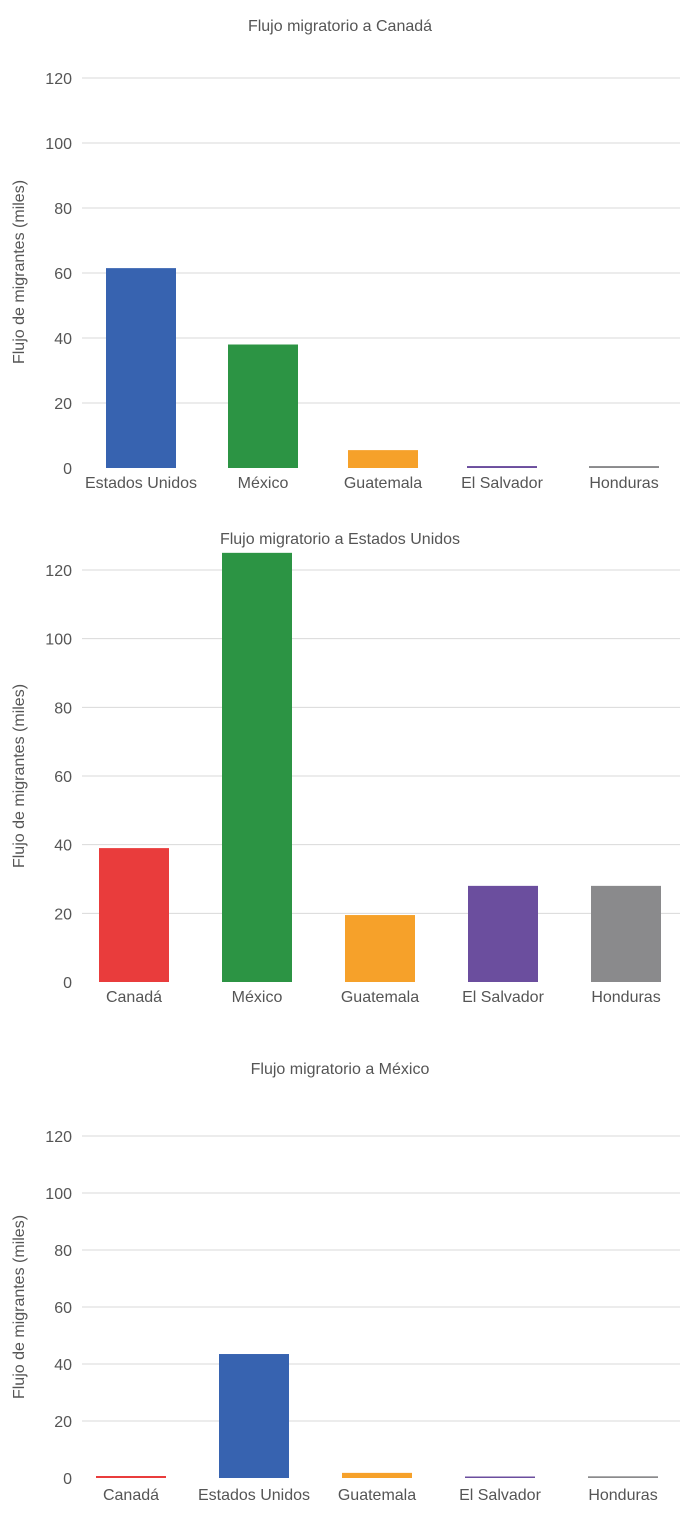  Describe the element at coordinates (340, 26) in the screenshot. I see `chart-title: Flujo migratorio a Canadá` at that location.